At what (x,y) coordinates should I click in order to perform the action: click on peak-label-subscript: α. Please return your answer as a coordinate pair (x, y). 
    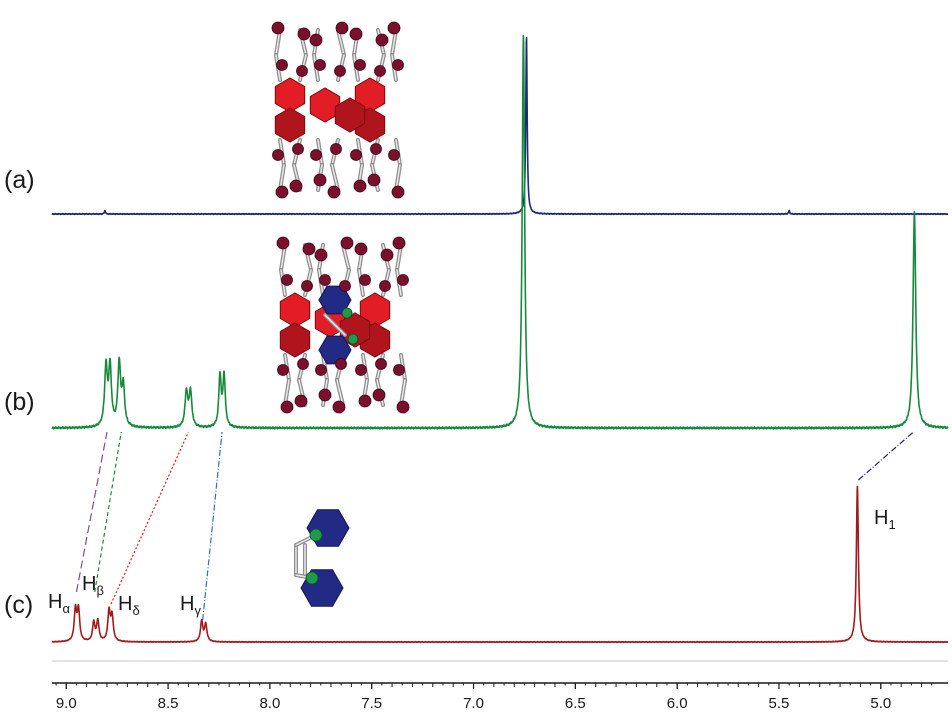
    Looking at the image, I should click on (66, 608).